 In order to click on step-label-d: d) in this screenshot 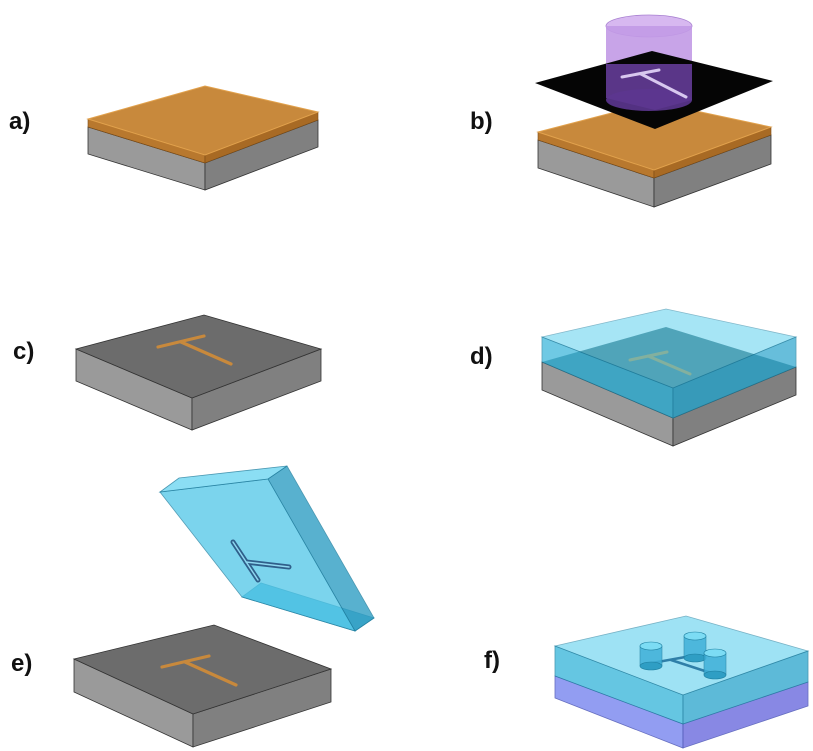, I will do `click(481, 356)`.